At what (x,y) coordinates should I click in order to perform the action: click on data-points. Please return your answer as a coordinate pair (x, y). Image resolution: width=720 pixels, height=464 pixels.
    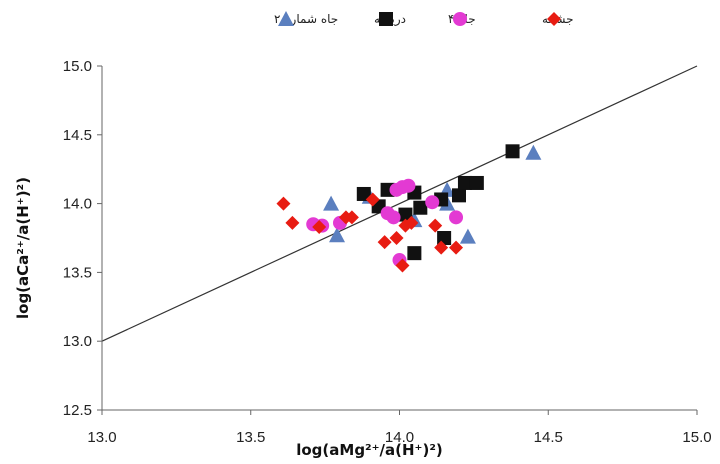
    Looking at the image, I should click on (409, 208).